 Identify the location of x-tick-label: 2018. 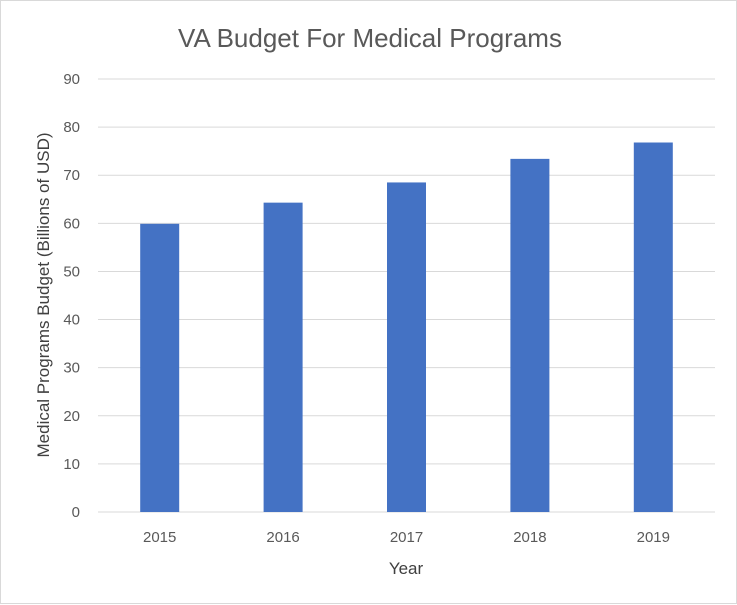
(529, 537).